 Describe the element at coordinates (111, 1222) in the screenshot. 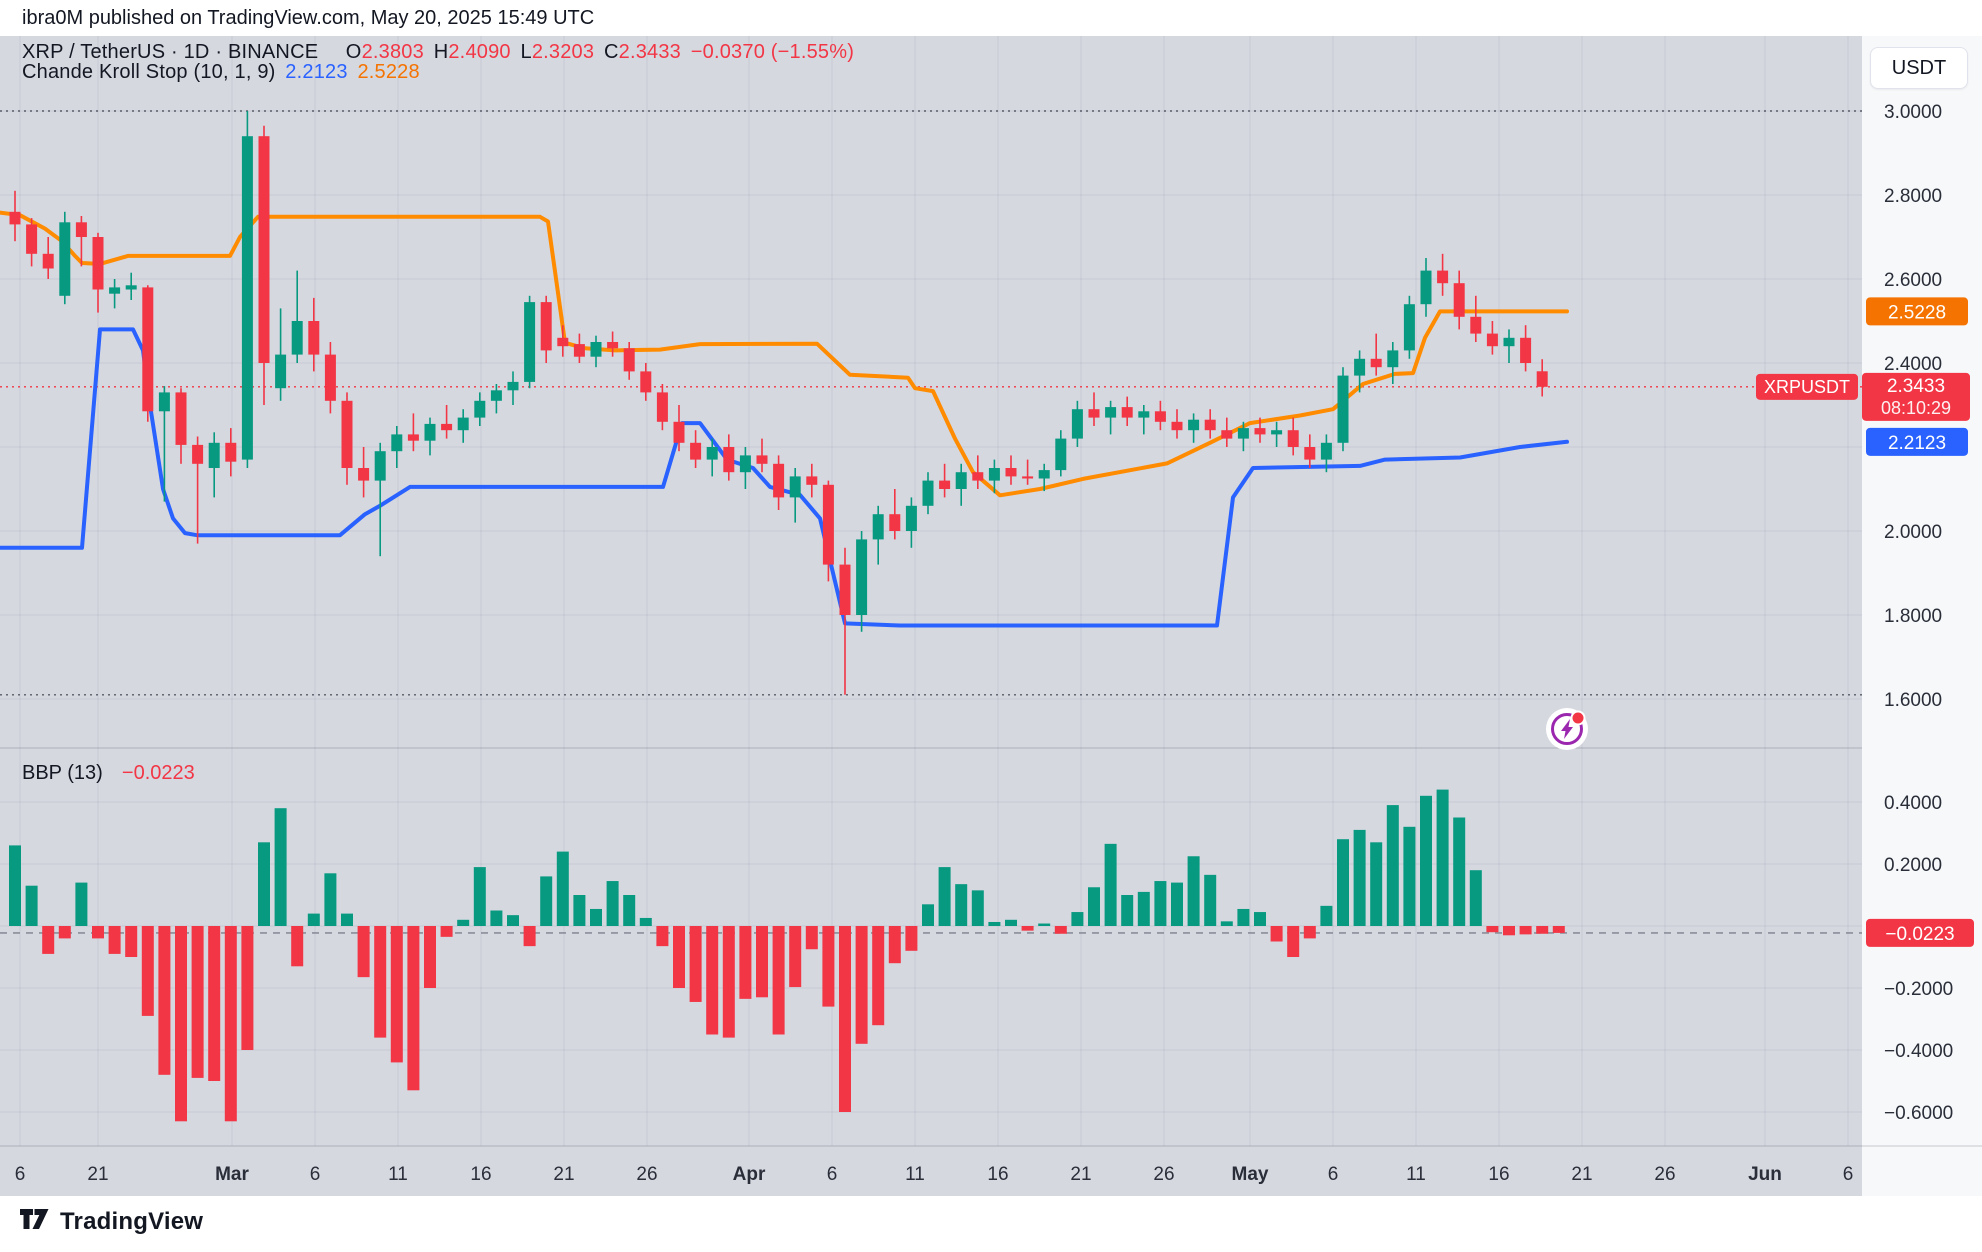

I see `tradingview-footer: TradingView` at that location.